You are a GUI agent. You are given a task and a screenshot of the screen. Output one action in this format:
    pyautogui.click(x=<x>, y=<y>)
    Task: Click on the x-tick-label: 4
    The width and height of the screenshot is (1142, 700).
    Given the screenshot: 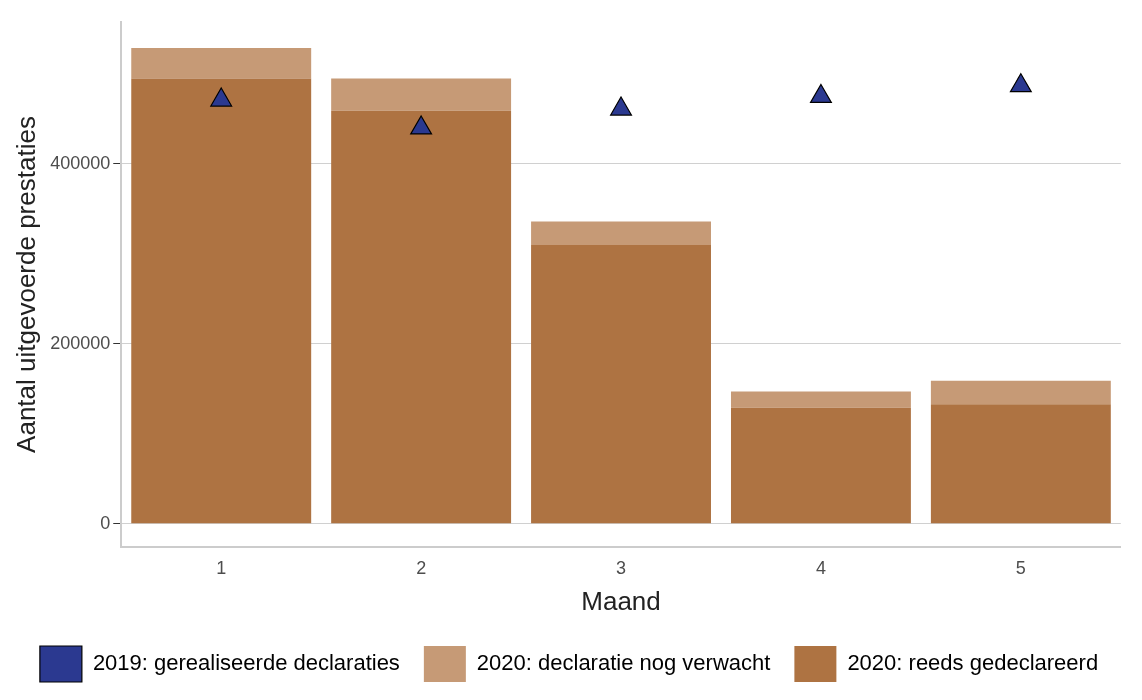 What is the action you would take?
    pyautogui.click(x=820, y=567)
    